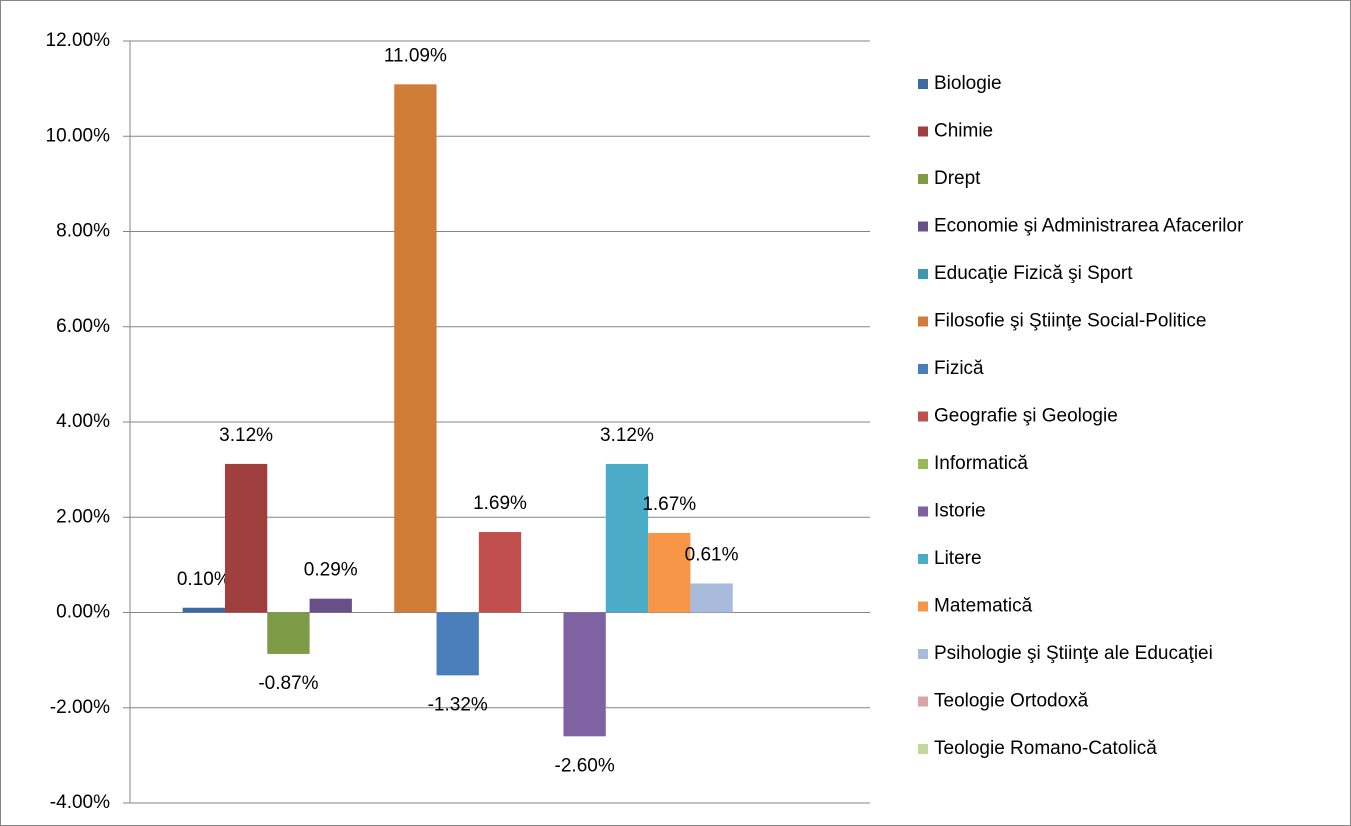  Describe the element at coordinates (83, 231) in the screenshot. I see `y-tick-label: 8.00%` at that location.